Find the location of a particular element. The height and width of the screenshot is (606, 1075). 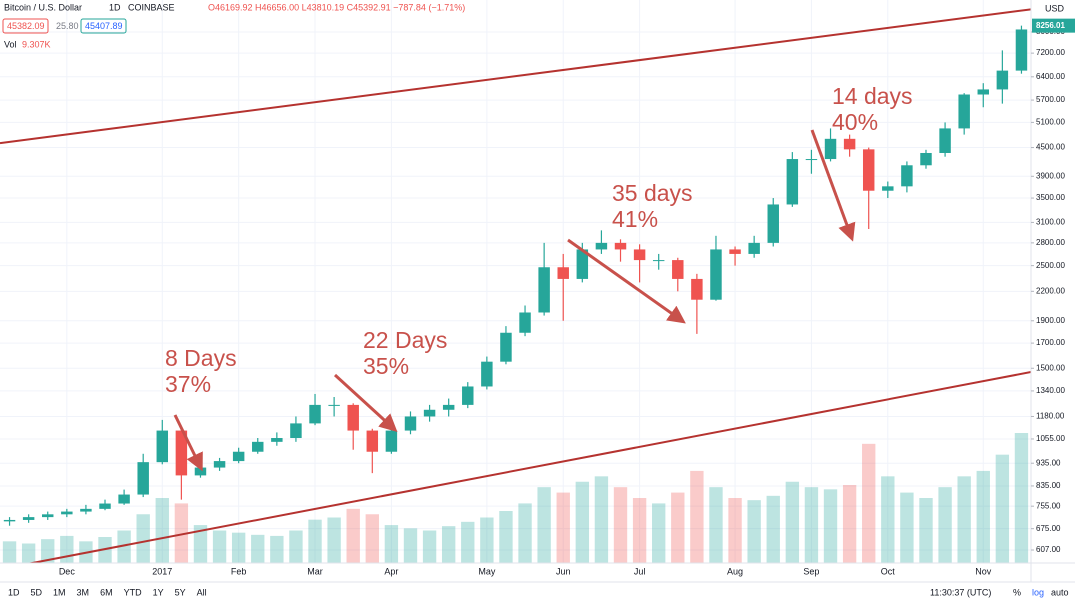

annotation: 14 days is located at coordinates (872, 96).